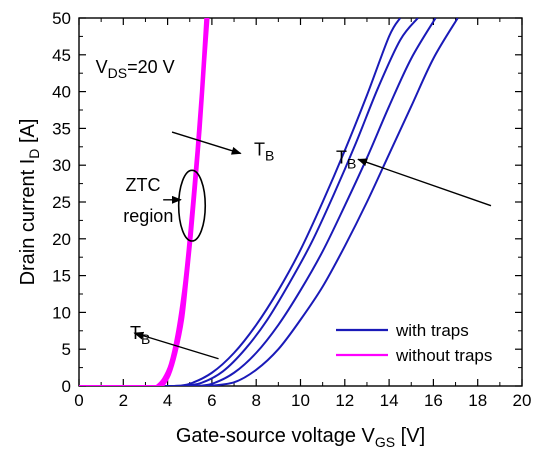 Image resolution: width=550 pixels, height=456 pixels. Describe the element at coordinates (477, 400) in the screenshot. I see `x-tick-label: 18` at that location.